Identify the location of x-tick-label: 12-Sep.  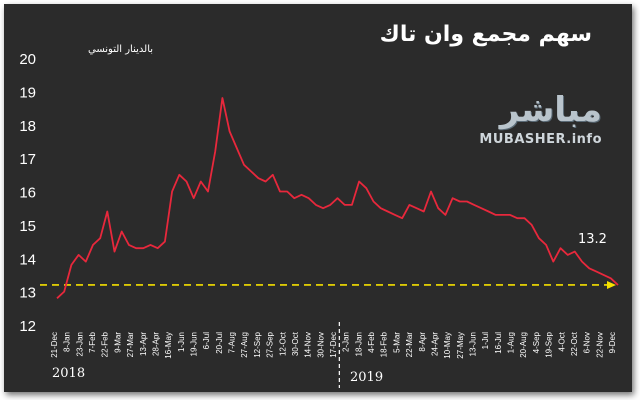
(257, 344).